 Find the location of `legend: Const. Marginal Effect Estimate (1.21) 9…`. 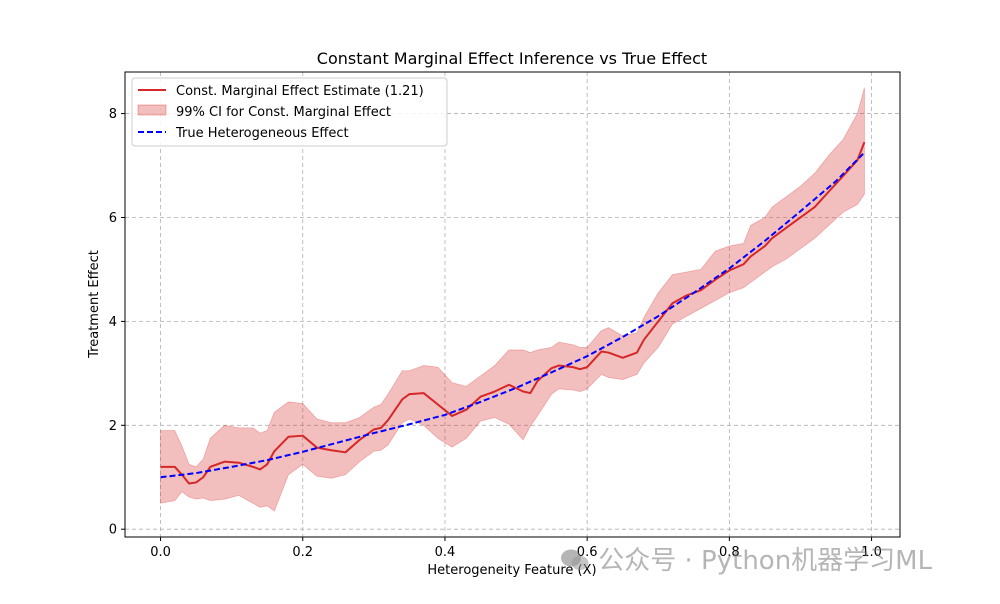

legend: Const. Marginal Effect Estimate (1.21) 9… is located at coordinates (289, 112).